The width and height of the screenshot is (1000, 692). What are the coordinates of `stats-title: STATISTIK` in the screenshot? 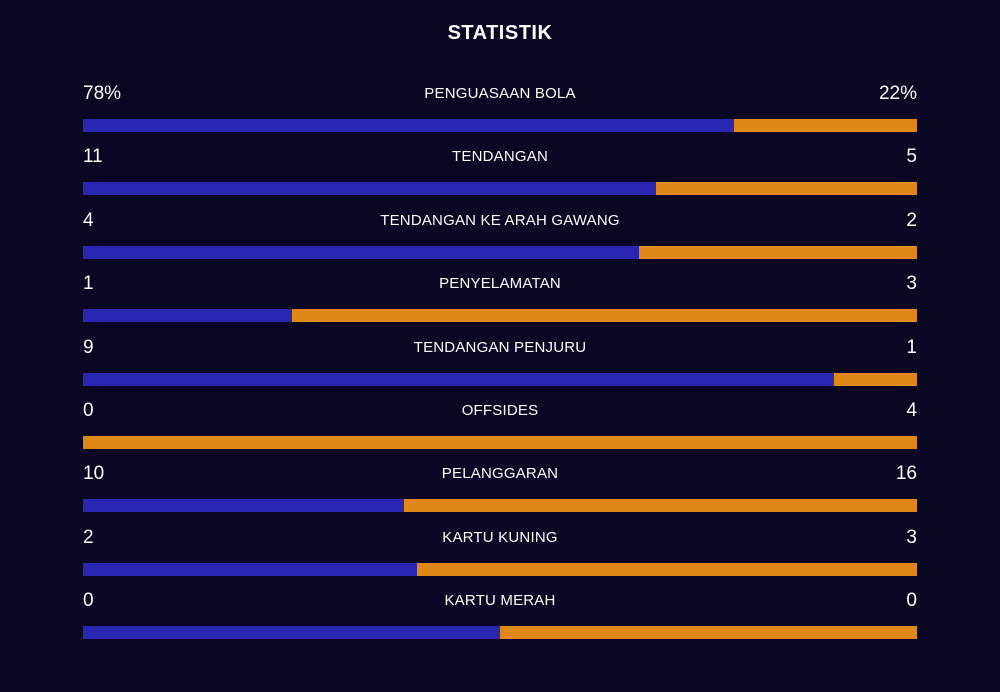 It's located at (500, 33).